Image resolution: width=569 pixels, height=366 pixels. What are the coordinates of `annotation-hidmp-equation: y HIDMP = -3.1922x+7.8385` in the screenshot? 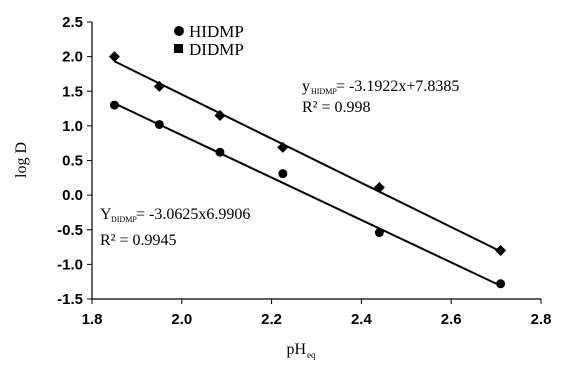 It's located at (380, 87).